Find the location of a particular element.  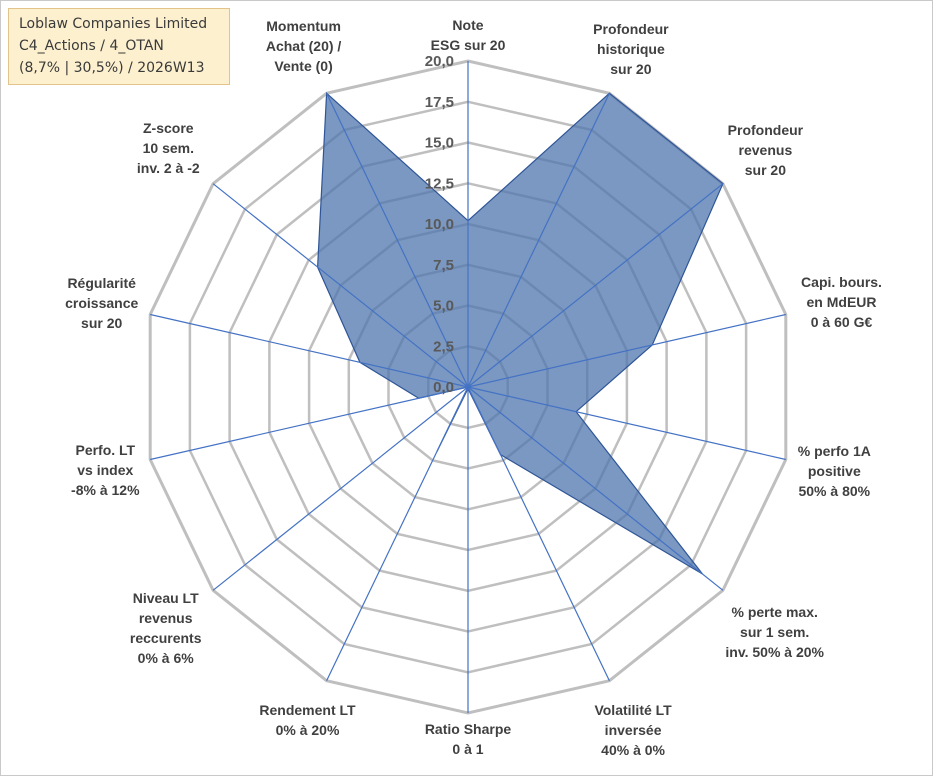

axis-label-line: Z-score is located at coordinates (168, 128).